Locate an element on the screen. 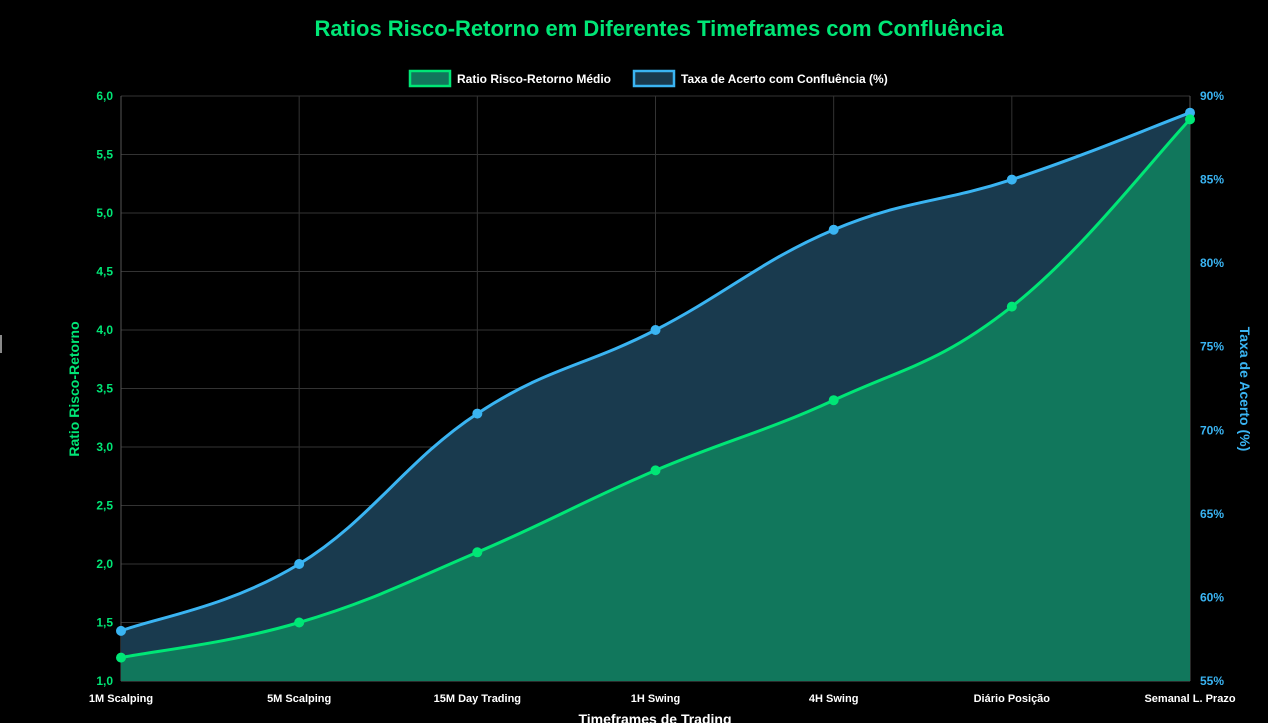 The width and height of the screenshot is (1268, 723). y2-tick-label: 90% is located at coordinates (1212, 96).